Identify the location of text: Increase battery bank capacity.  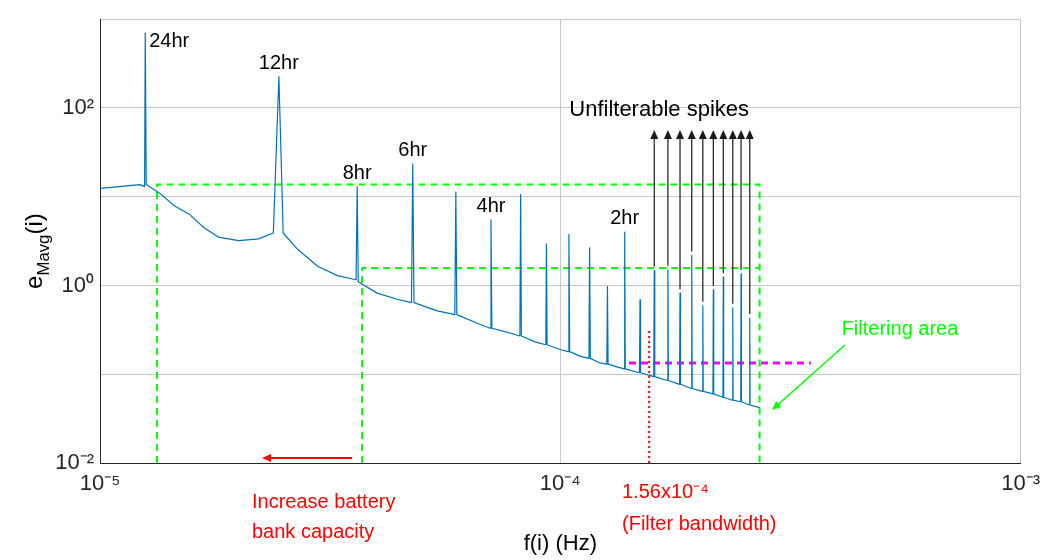
(324, 516).